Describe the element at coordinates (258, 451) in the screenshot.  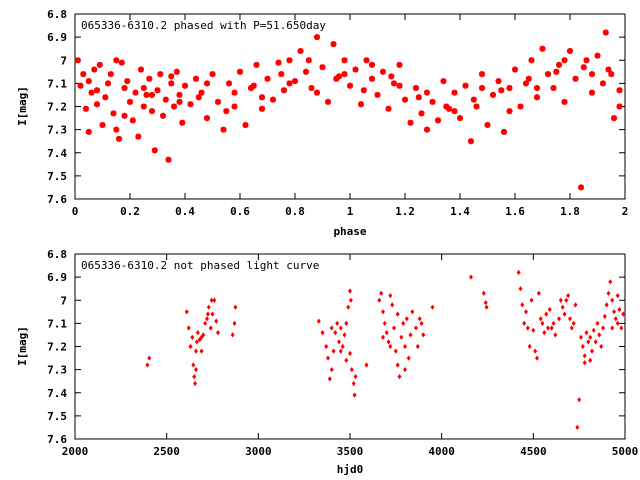
I see `raw-x-tick-label: 3000` at that location.